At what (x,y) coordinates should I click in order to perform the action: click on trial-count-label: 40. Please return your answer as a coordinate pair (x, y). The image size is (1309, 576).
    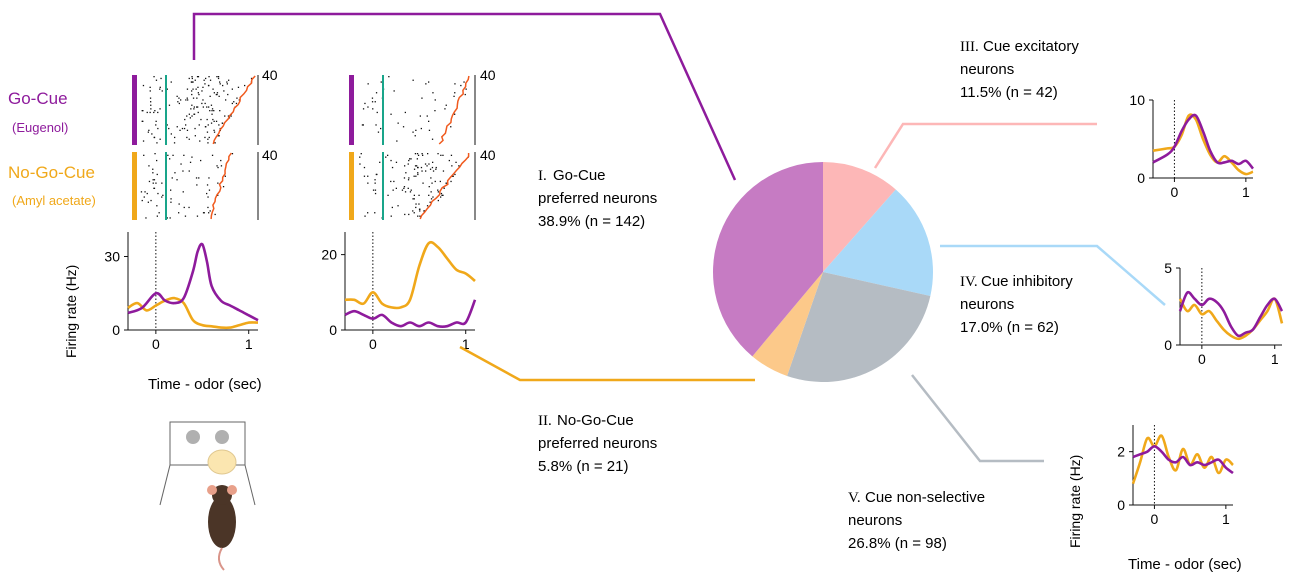
    Looking at the image, I should click on (488, 155).